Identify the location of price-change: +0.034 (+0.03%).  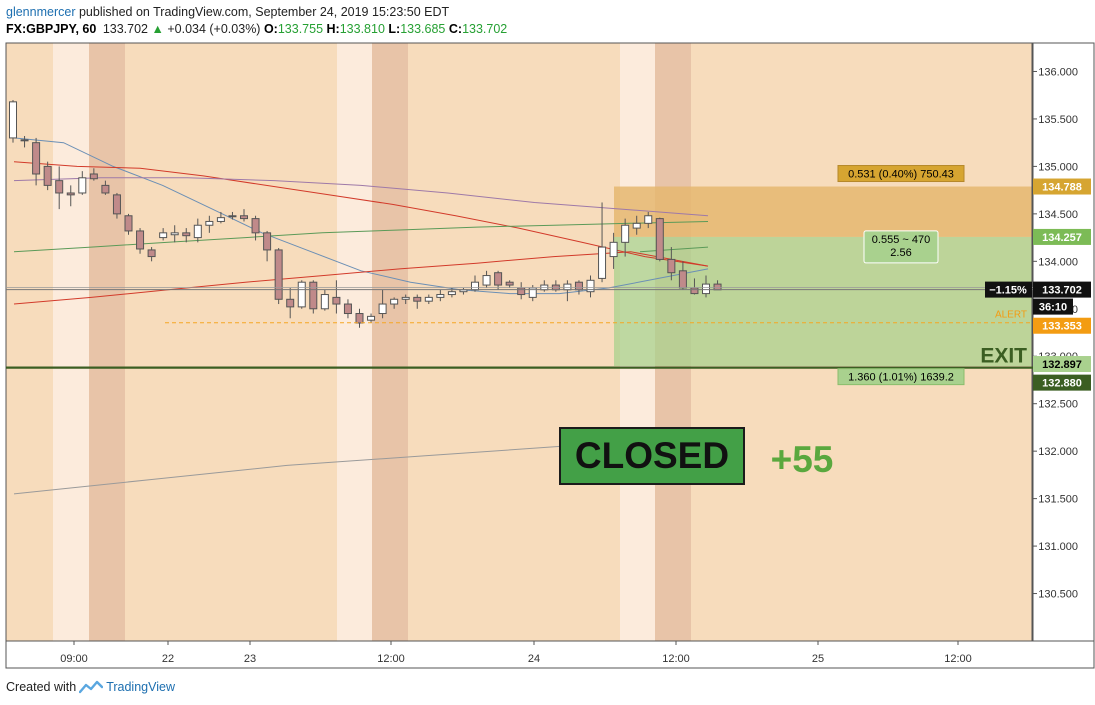
(214, 29).